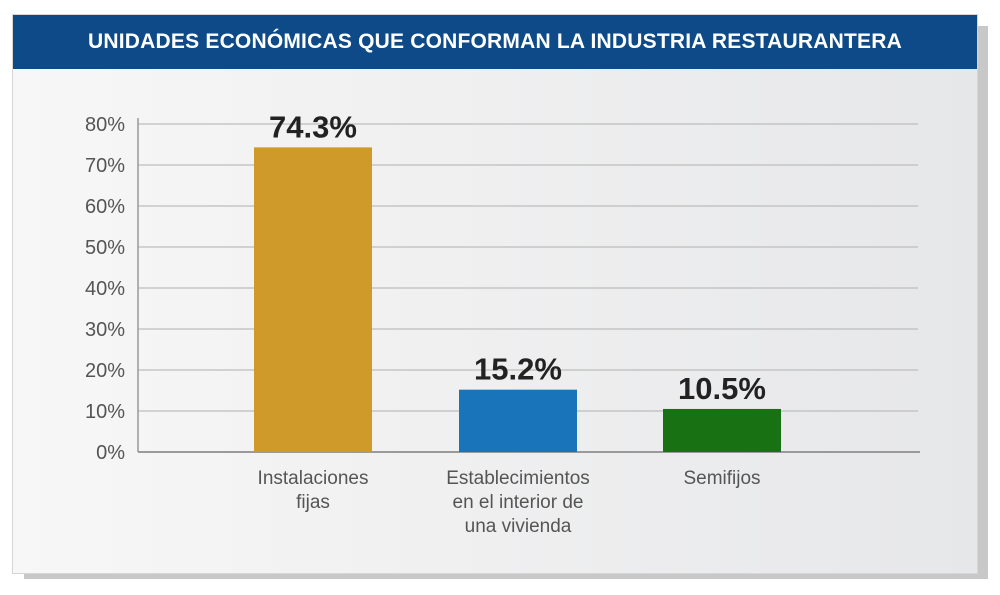 Image resolution: width=1000 pixels, height=595 pixels. What do you see at coordinates (110, 453) in the screenshot?
I see `y-tick-label: 0%` at bounding box center [110, 453].